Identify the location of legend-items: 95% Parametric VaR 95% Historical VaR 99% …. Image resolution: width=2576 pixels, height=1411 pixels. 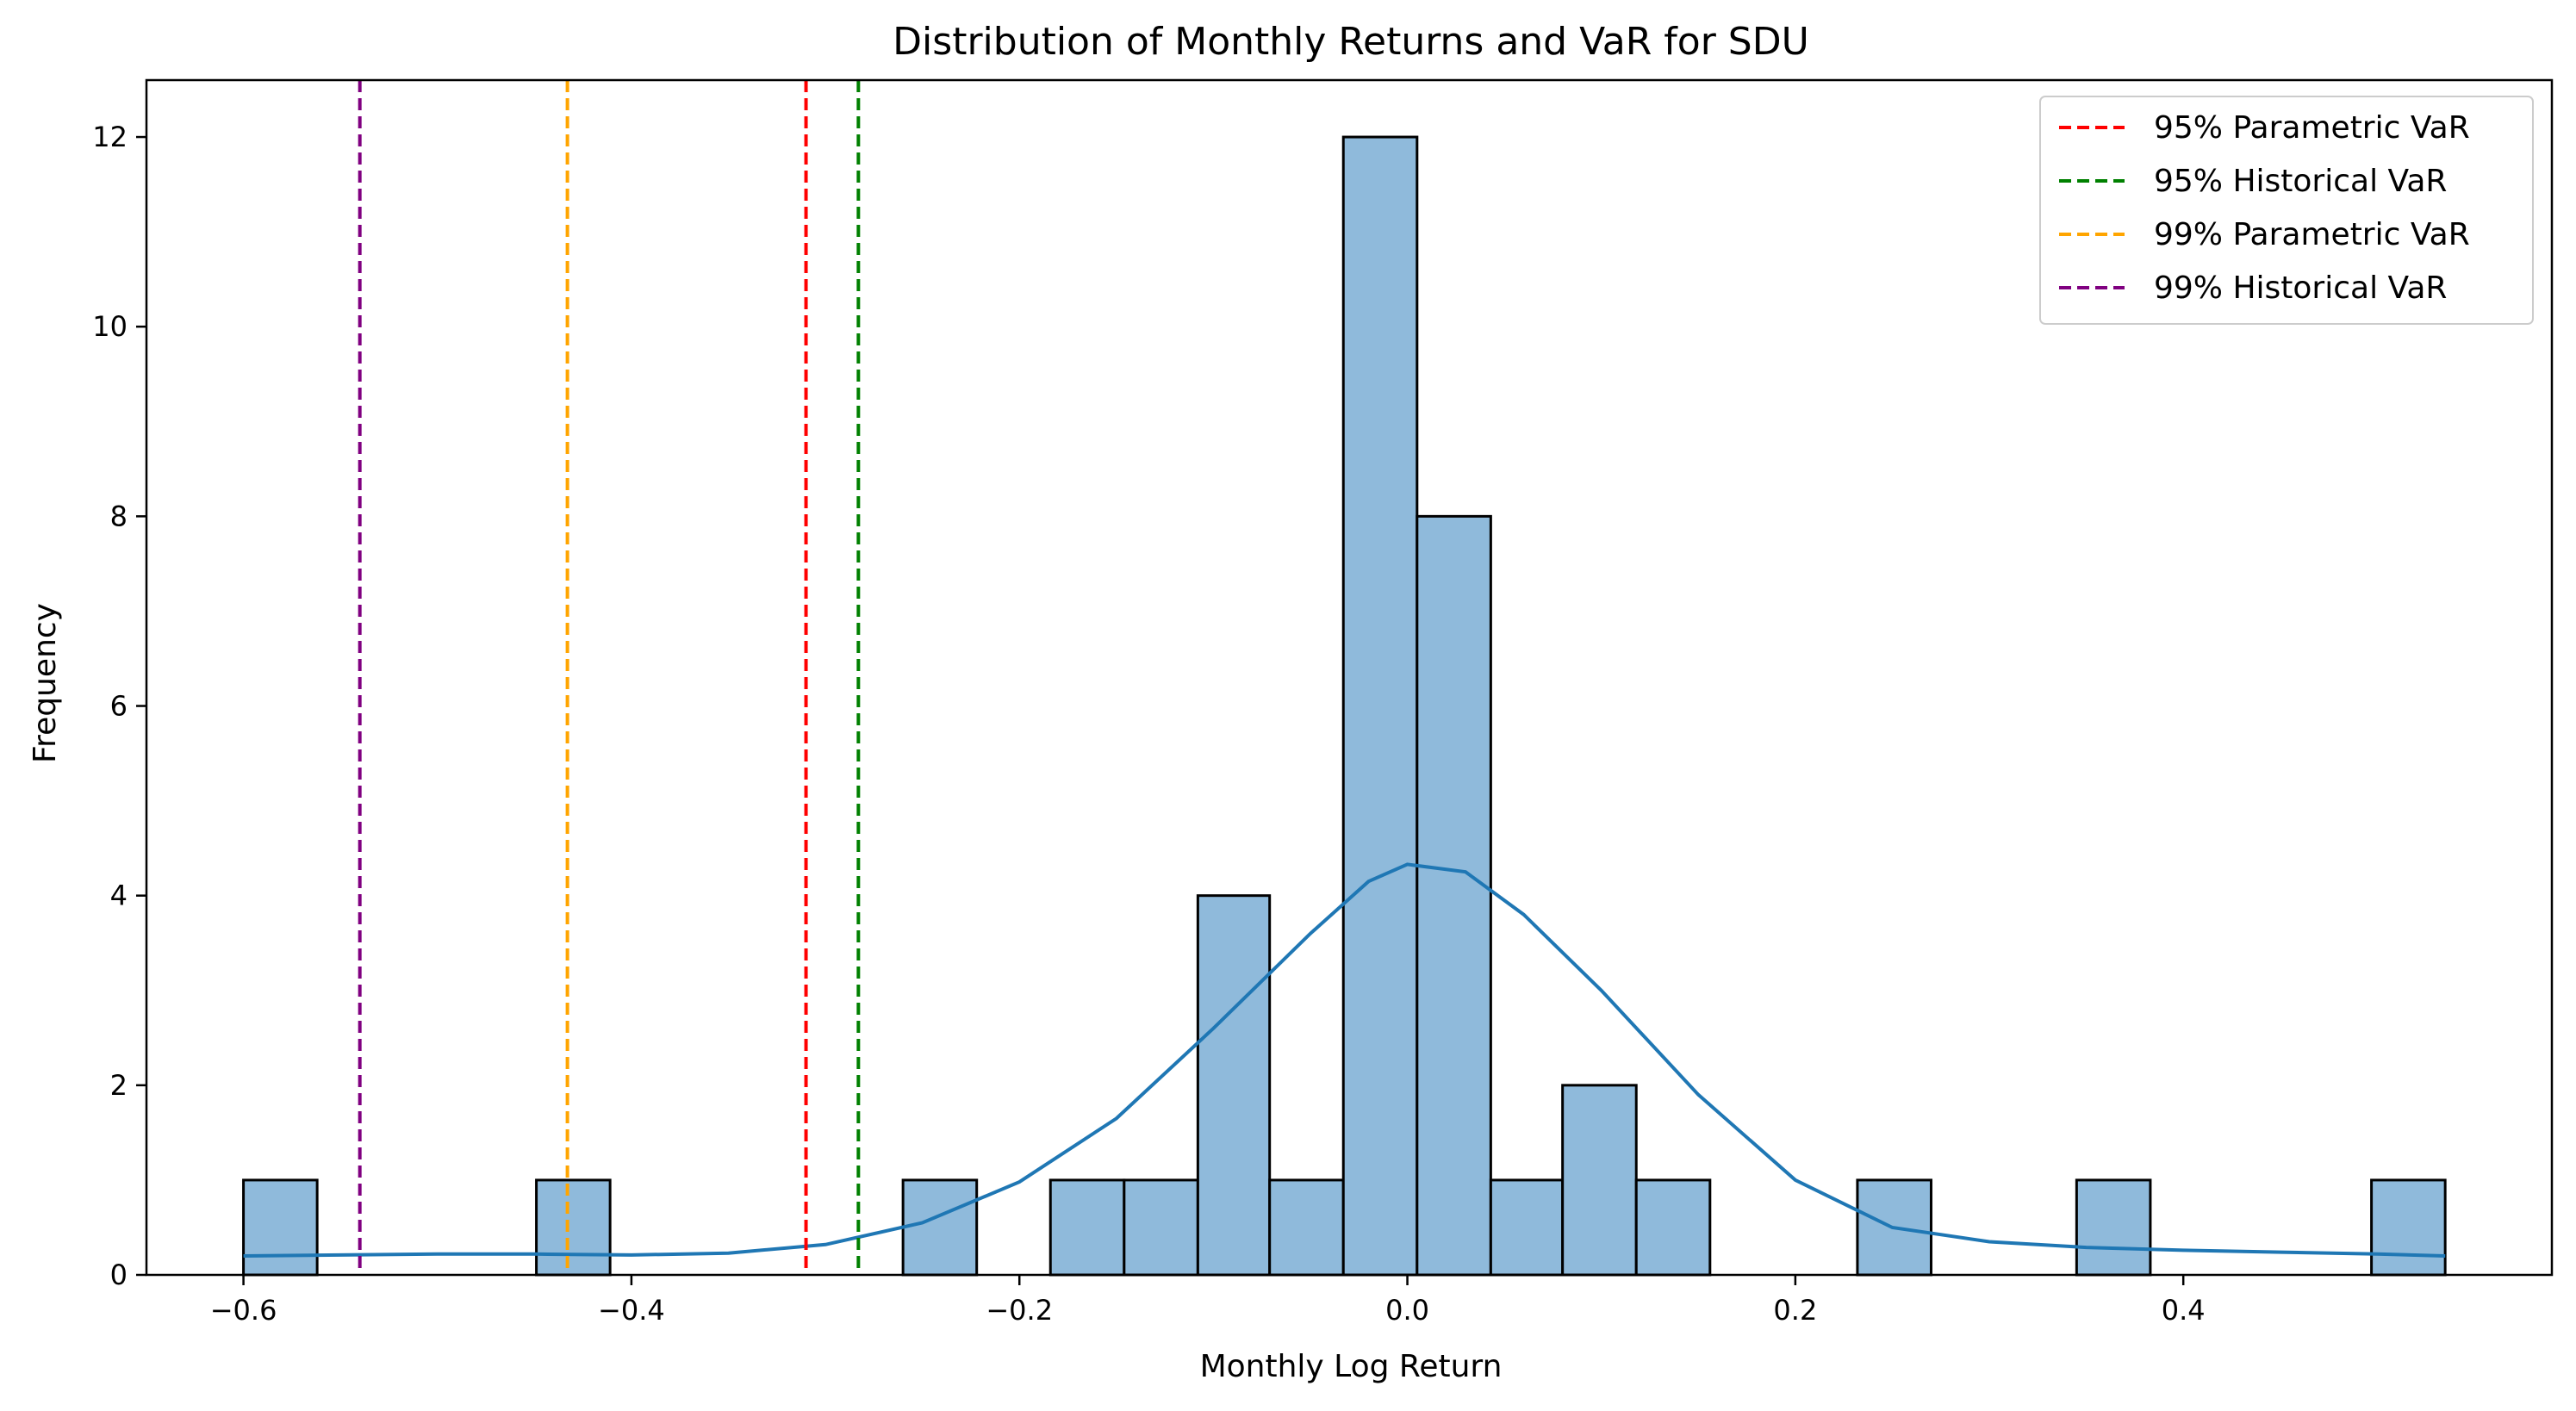
(2264, 208).